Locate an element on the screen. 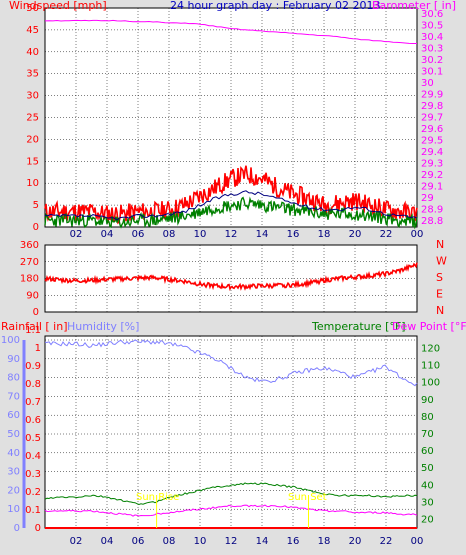 The image size is (466, 555). rain-tick-label: 0.8 is located at coordinates (33, 384).